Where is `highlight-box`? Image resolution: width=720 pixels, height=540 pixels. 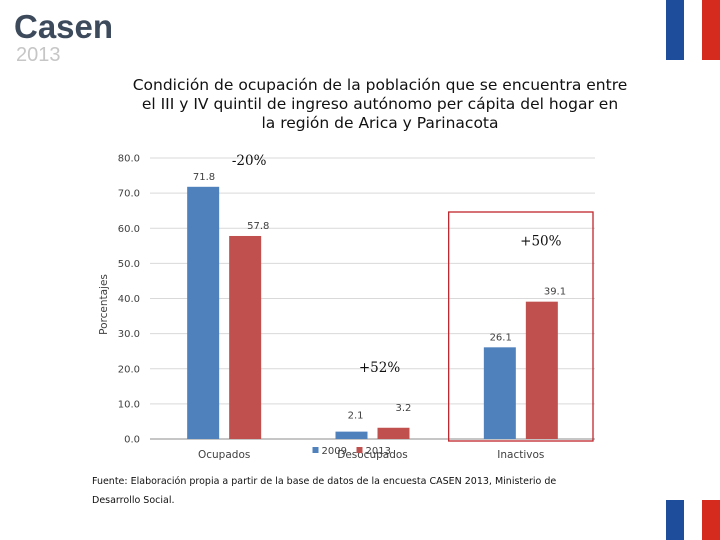 highlight-box is located at coordinates (521, 326).